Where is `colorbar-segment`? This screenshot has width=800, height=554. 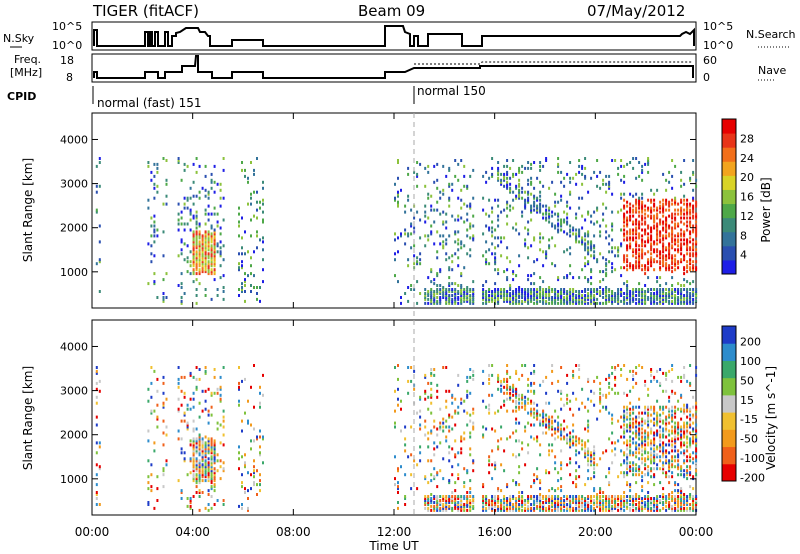 colorbar-segment is located at coordinates (729, 421).